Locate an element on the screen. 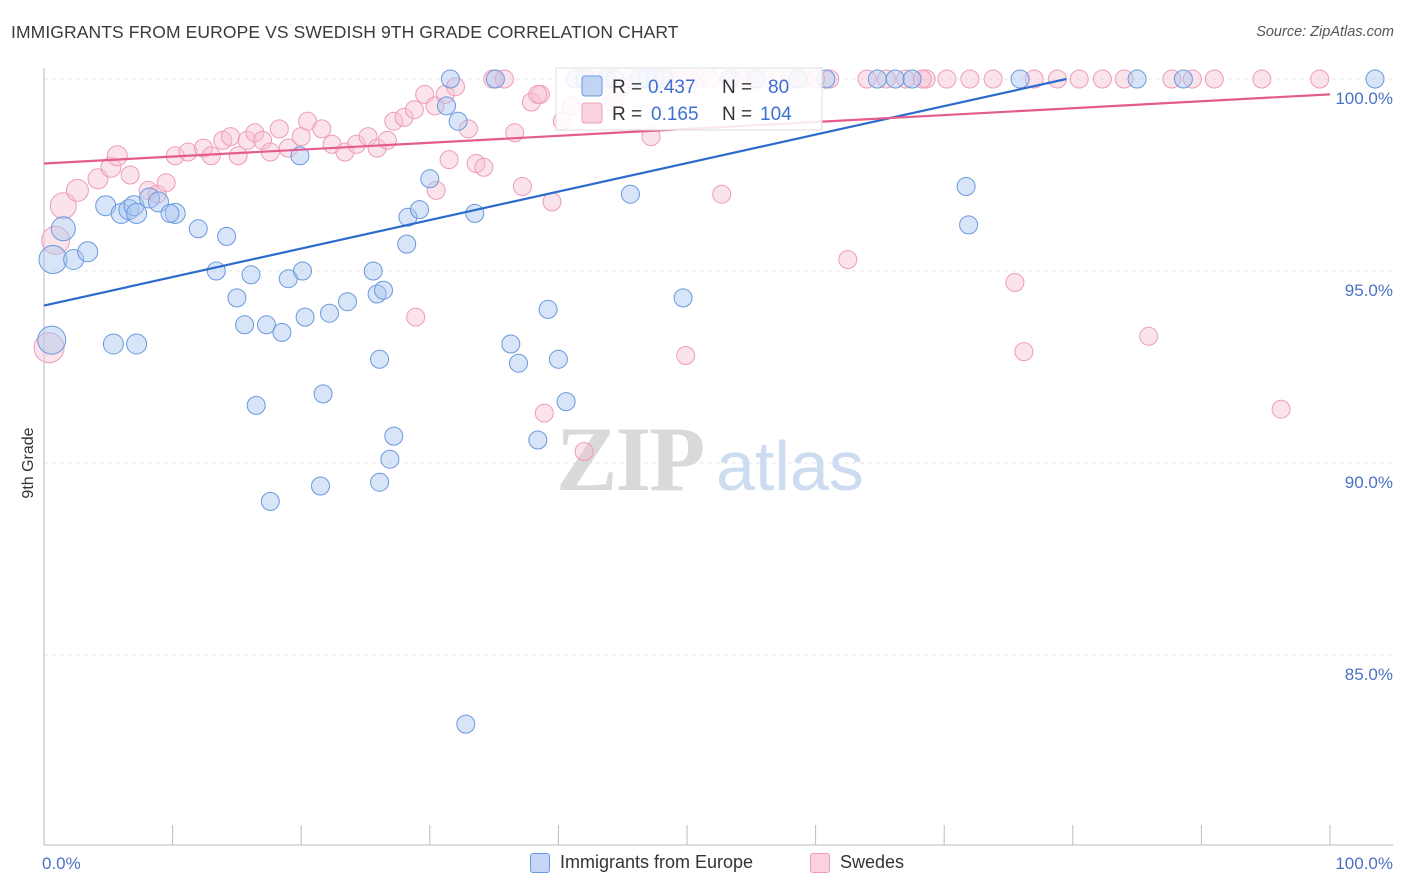 The width and height of the screenshot is (1406, 892). legend-item-swedes: Swedes is located at coordinates (857, 862).